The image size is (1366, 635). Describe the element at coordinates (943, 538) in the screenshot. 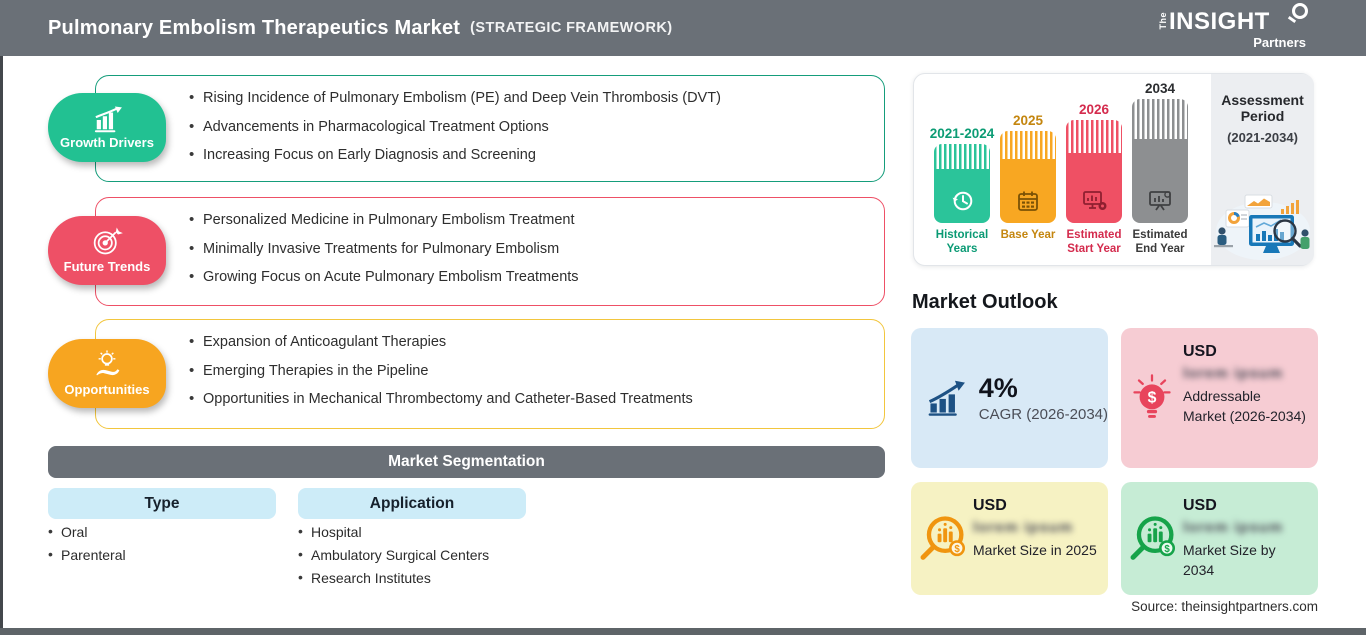

I see `magnifier-chart-orange-icon: $` at that location.